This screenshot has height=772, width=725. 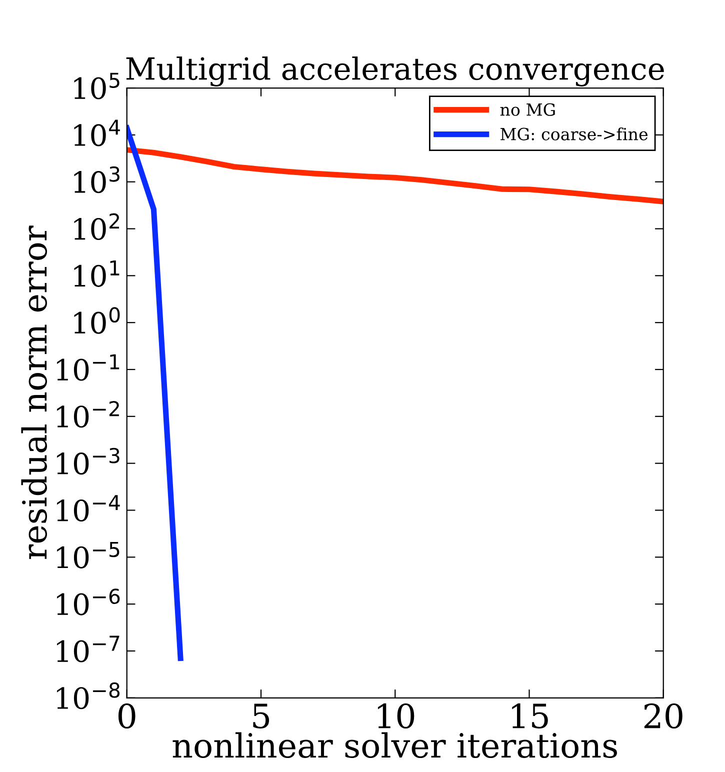 I want to click on legend-label: no MG, so click(x=527, y=109).